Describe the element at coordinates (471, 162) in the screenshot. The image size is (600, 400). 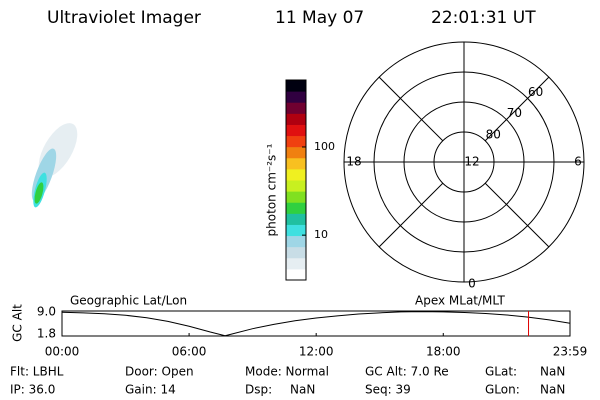
I see `mlt-label: 12` at that location.